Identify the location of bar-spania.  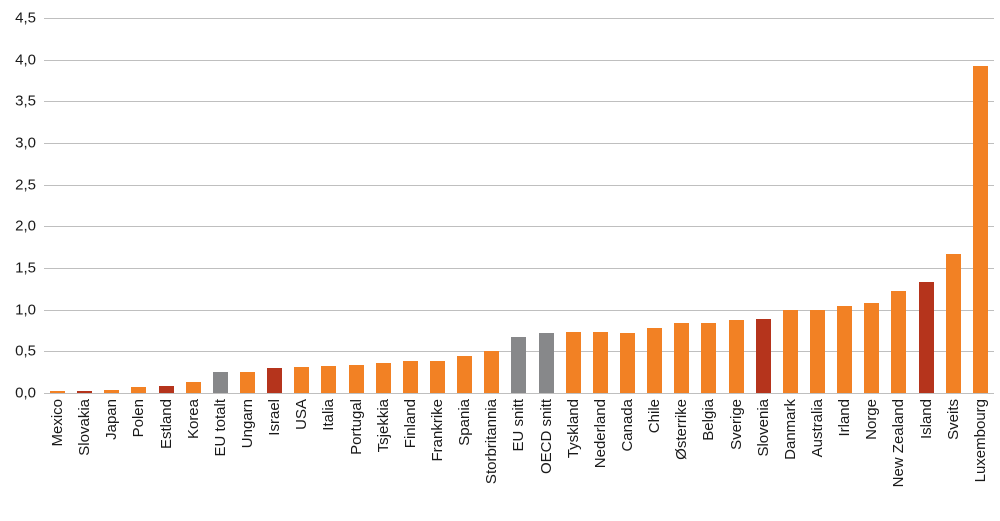
(465, 374).